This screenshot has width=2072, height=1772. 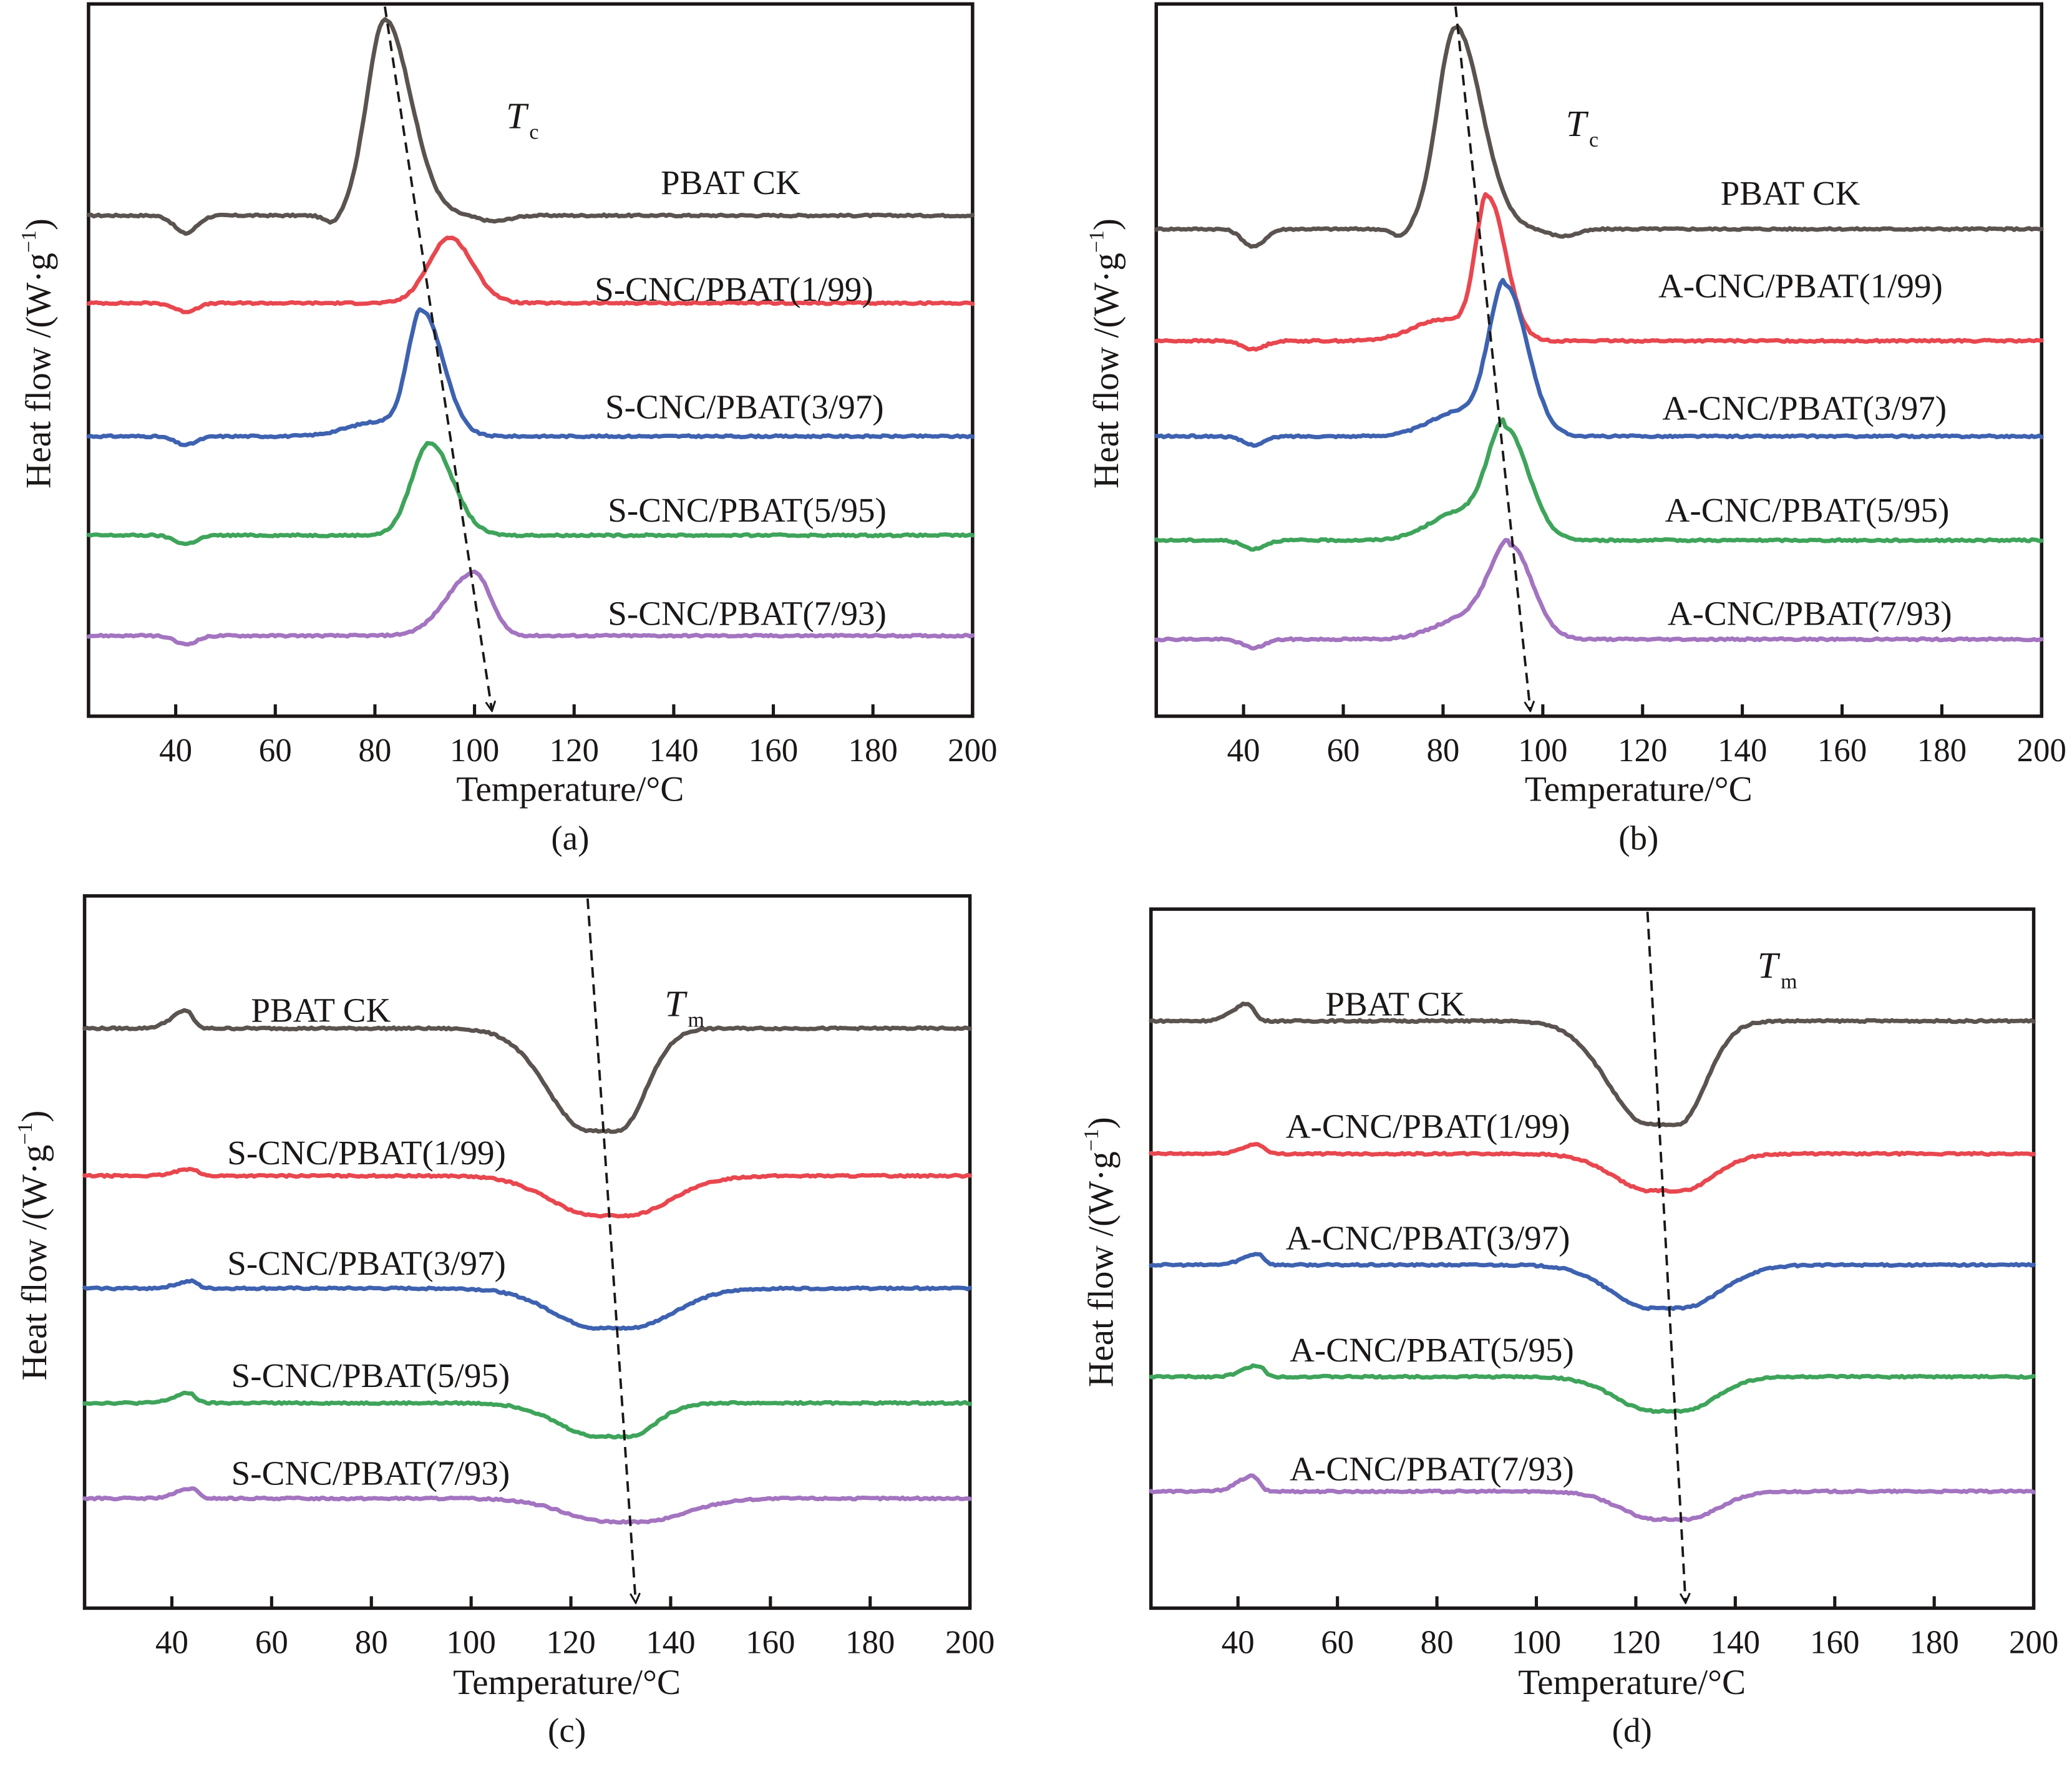 I want to click on panel-caption: (d), so click(x=1632, y=1730).